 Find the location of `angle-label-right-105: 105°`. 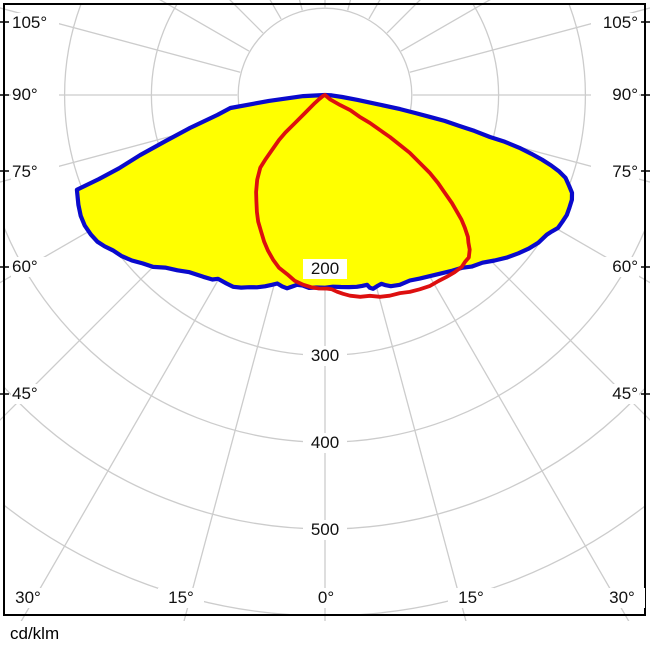

angle-label-right-105: 105° is located at coordinates (615, 23).